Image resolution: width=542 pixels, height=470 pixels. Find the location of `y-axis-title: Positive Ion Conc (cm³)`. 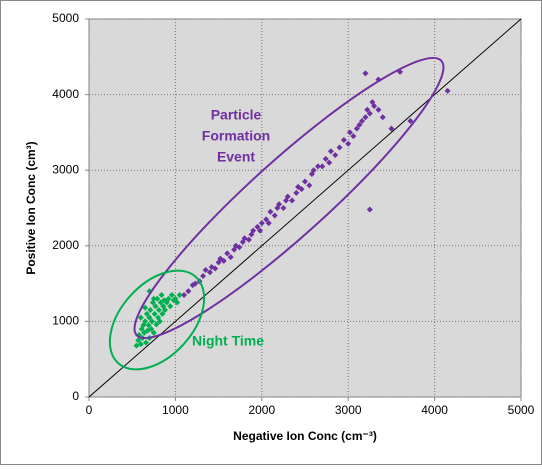

y-axis-title: Positive Ion Conc (cm³) is located at coordinates (31, 207).